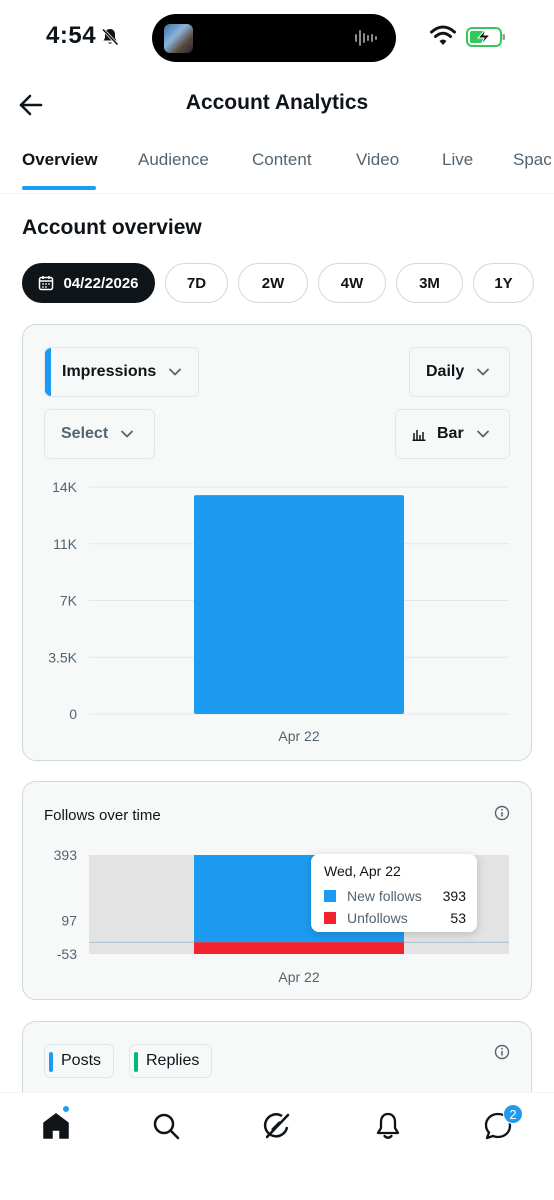  What do you see at coordinates (46, 283) in the screenshot?
I see `calendar-icon` at bounding box center [46, 283].